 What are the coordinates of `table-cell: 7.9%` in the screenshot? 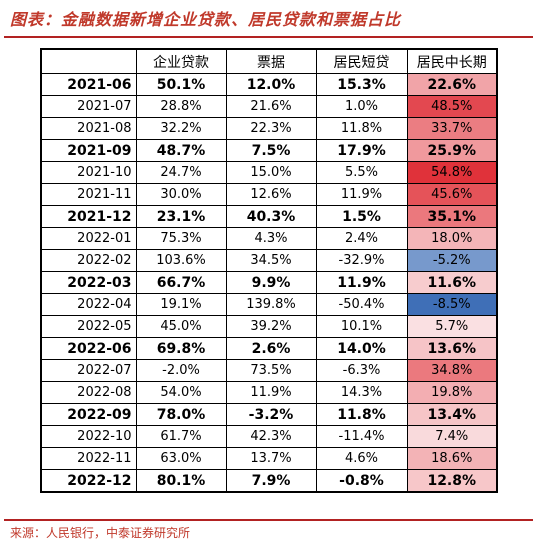 It's located at (271, 481).